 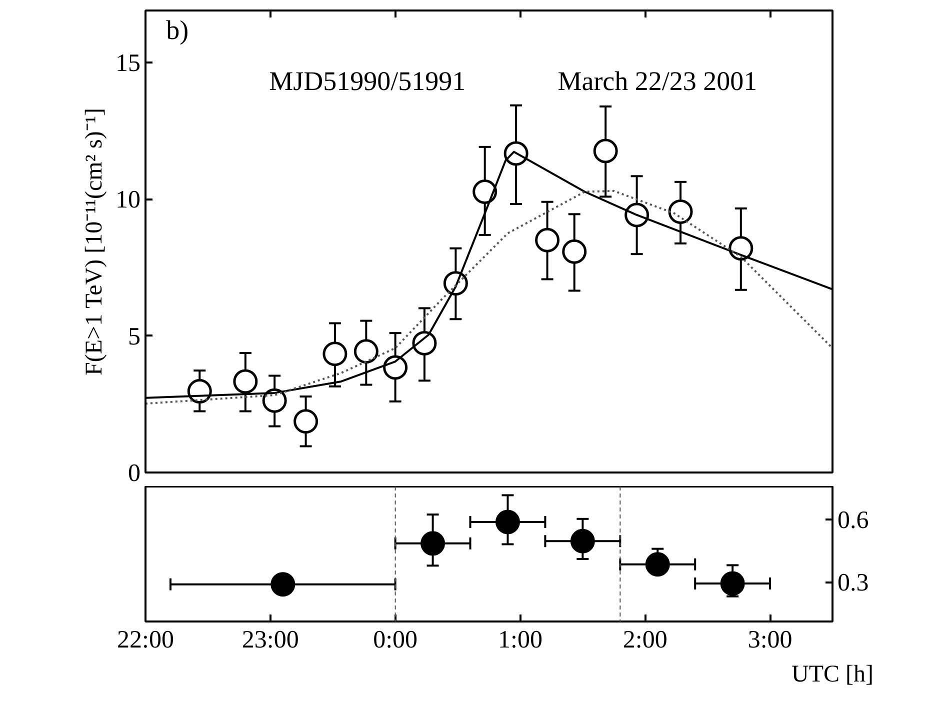 What do you see at coordinates (833, 675) in the screenshot?
I see `x-axis-title: UTC [h]` at bounding box center [833, 675].